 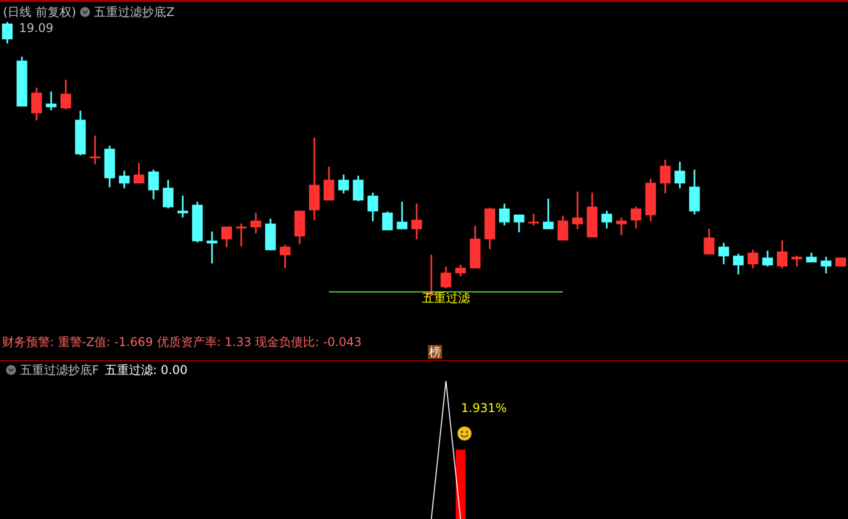 I want to click on chart-title: 五重过滤抄底F, so click(x=59, y=370).